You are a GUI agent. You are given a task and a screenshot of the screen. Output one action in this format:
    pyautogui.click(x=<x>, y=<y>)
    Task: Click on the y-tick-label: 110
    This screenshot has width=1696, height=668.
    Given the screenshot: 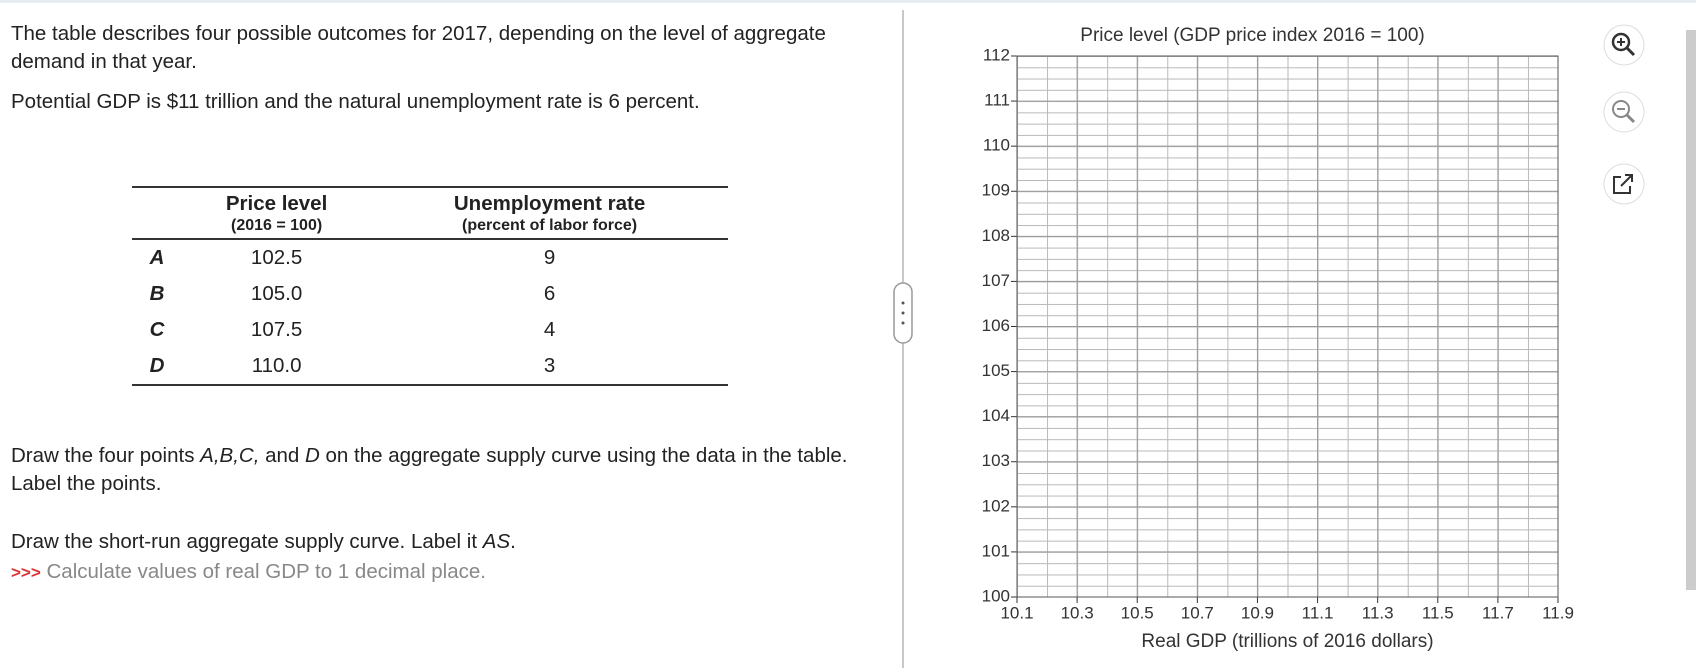 What is the action you would take?
    pyautogui.click(x=996, y=145)
    